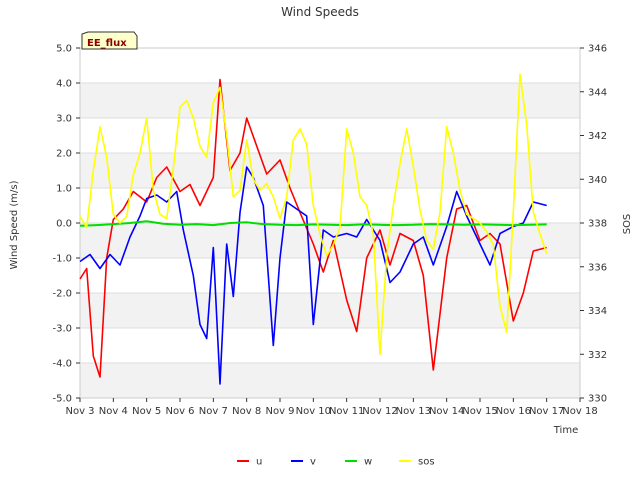 The height and width of the screenshot is (480, 640). I want to click on y2-tick-label: 332, so click(597, 355).